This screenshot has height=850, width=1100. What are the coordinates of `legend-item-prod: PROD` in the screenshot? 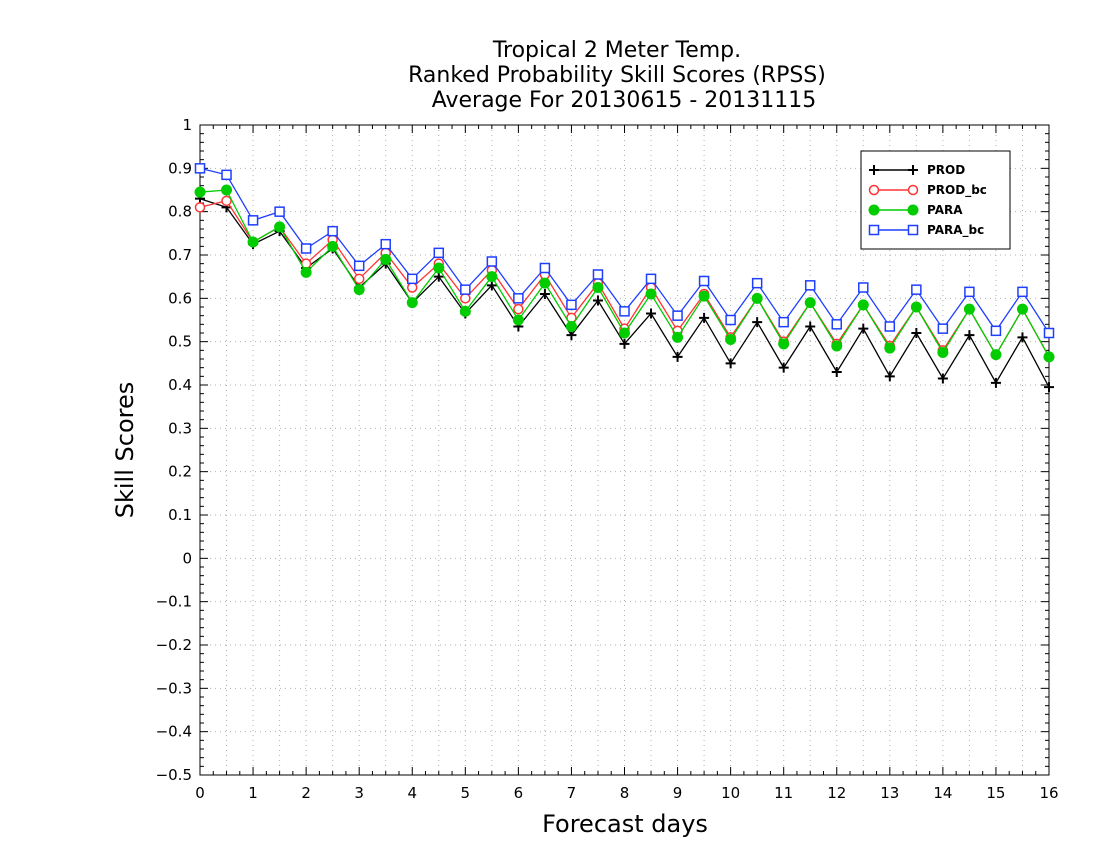 It's located at (917, 170).